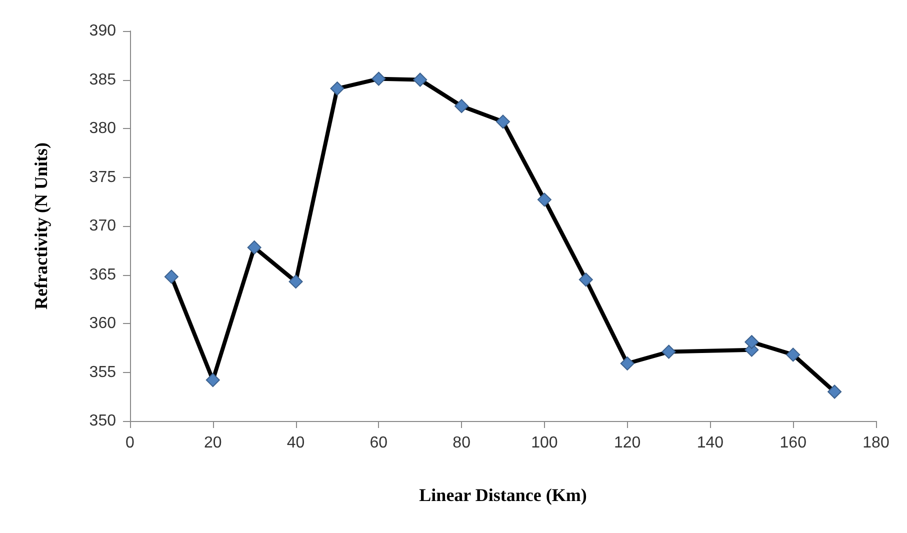 This screenshot has height=533, width=907. What do you see at coordinates (627, 443) in the screenshot?
I see `x-tick-label: 120` at bounding box center [627, 443].